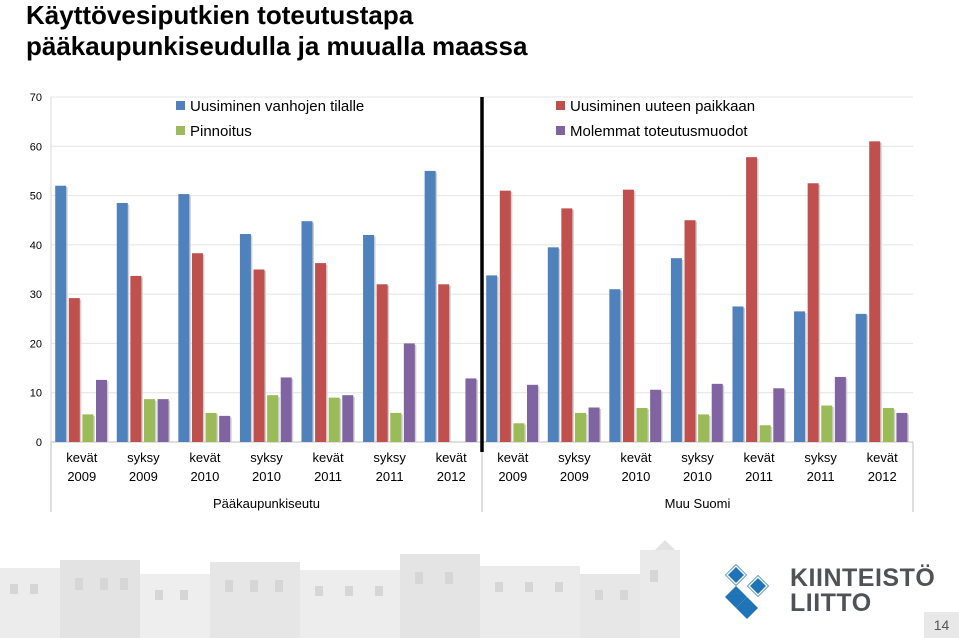  I want to click on y-tick-label: 40, so click(36, 246).